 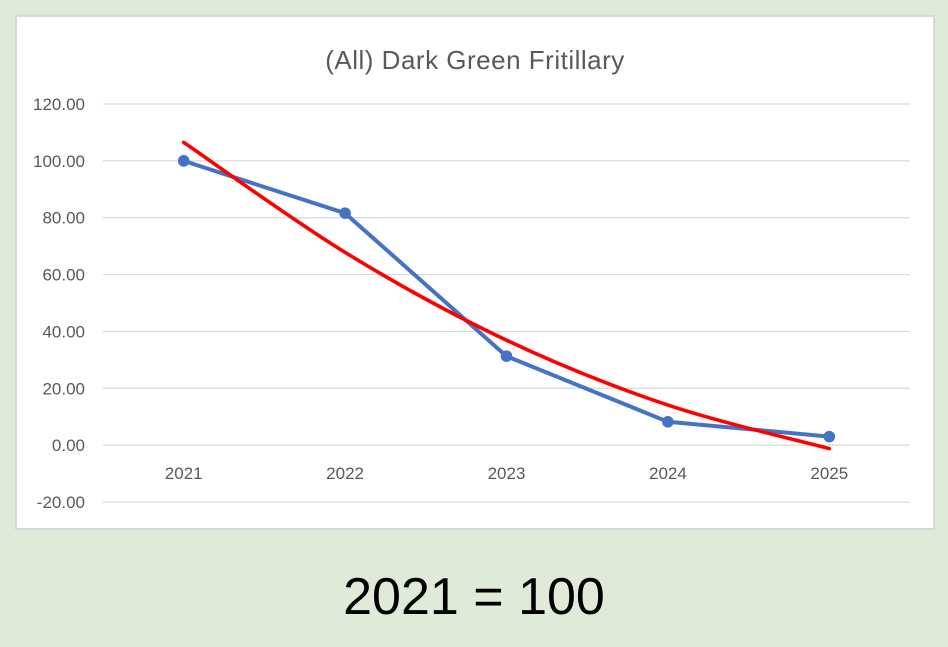 What do you see at coordinates (68, 445) in the screenshot?
I see `y-tick-label: 0.00` at bounding box center [68, 445].